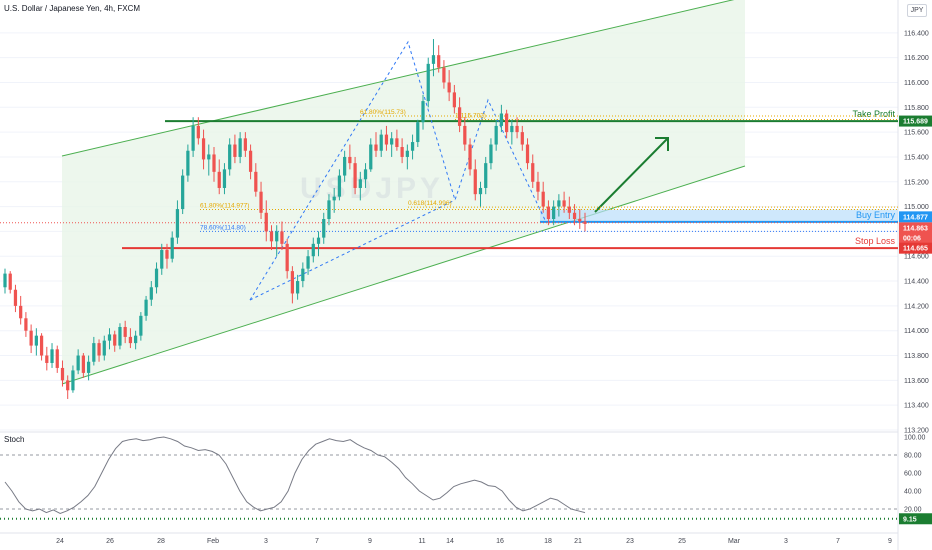 The height and width of the screenshot is (550, 932). I want to click on price-tick-label: 114.000, so click(916, 331).